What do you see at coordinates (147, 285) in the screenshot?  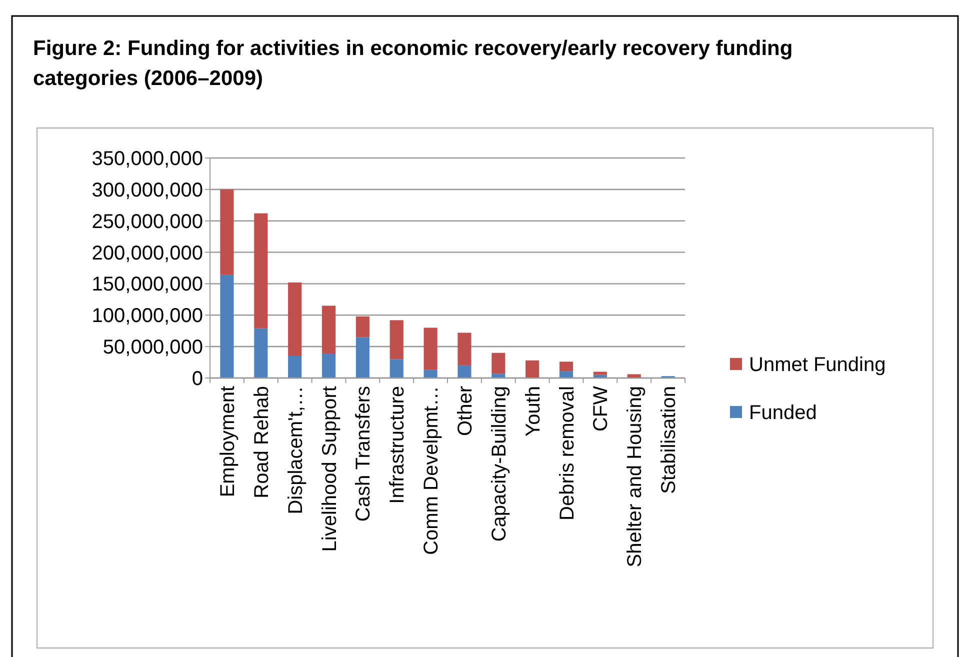 I see `y-tick-label: 150,000,000` at bounding box center [147, 285].